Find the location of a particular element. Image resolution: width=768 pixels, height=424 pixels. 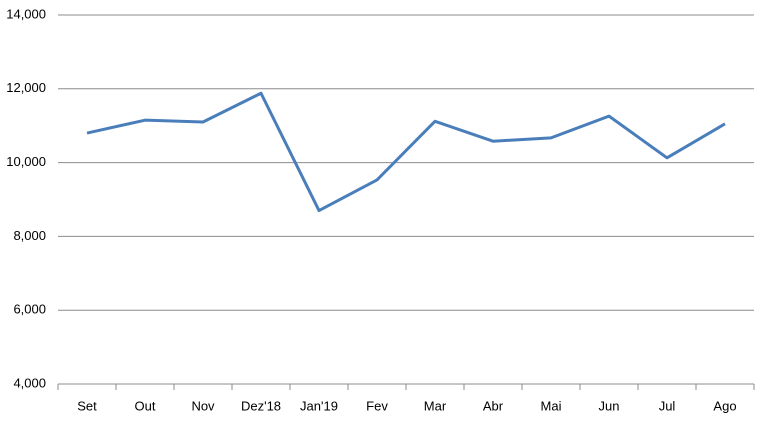

x-tick-label: Abr is located at coordinates (493, 405).